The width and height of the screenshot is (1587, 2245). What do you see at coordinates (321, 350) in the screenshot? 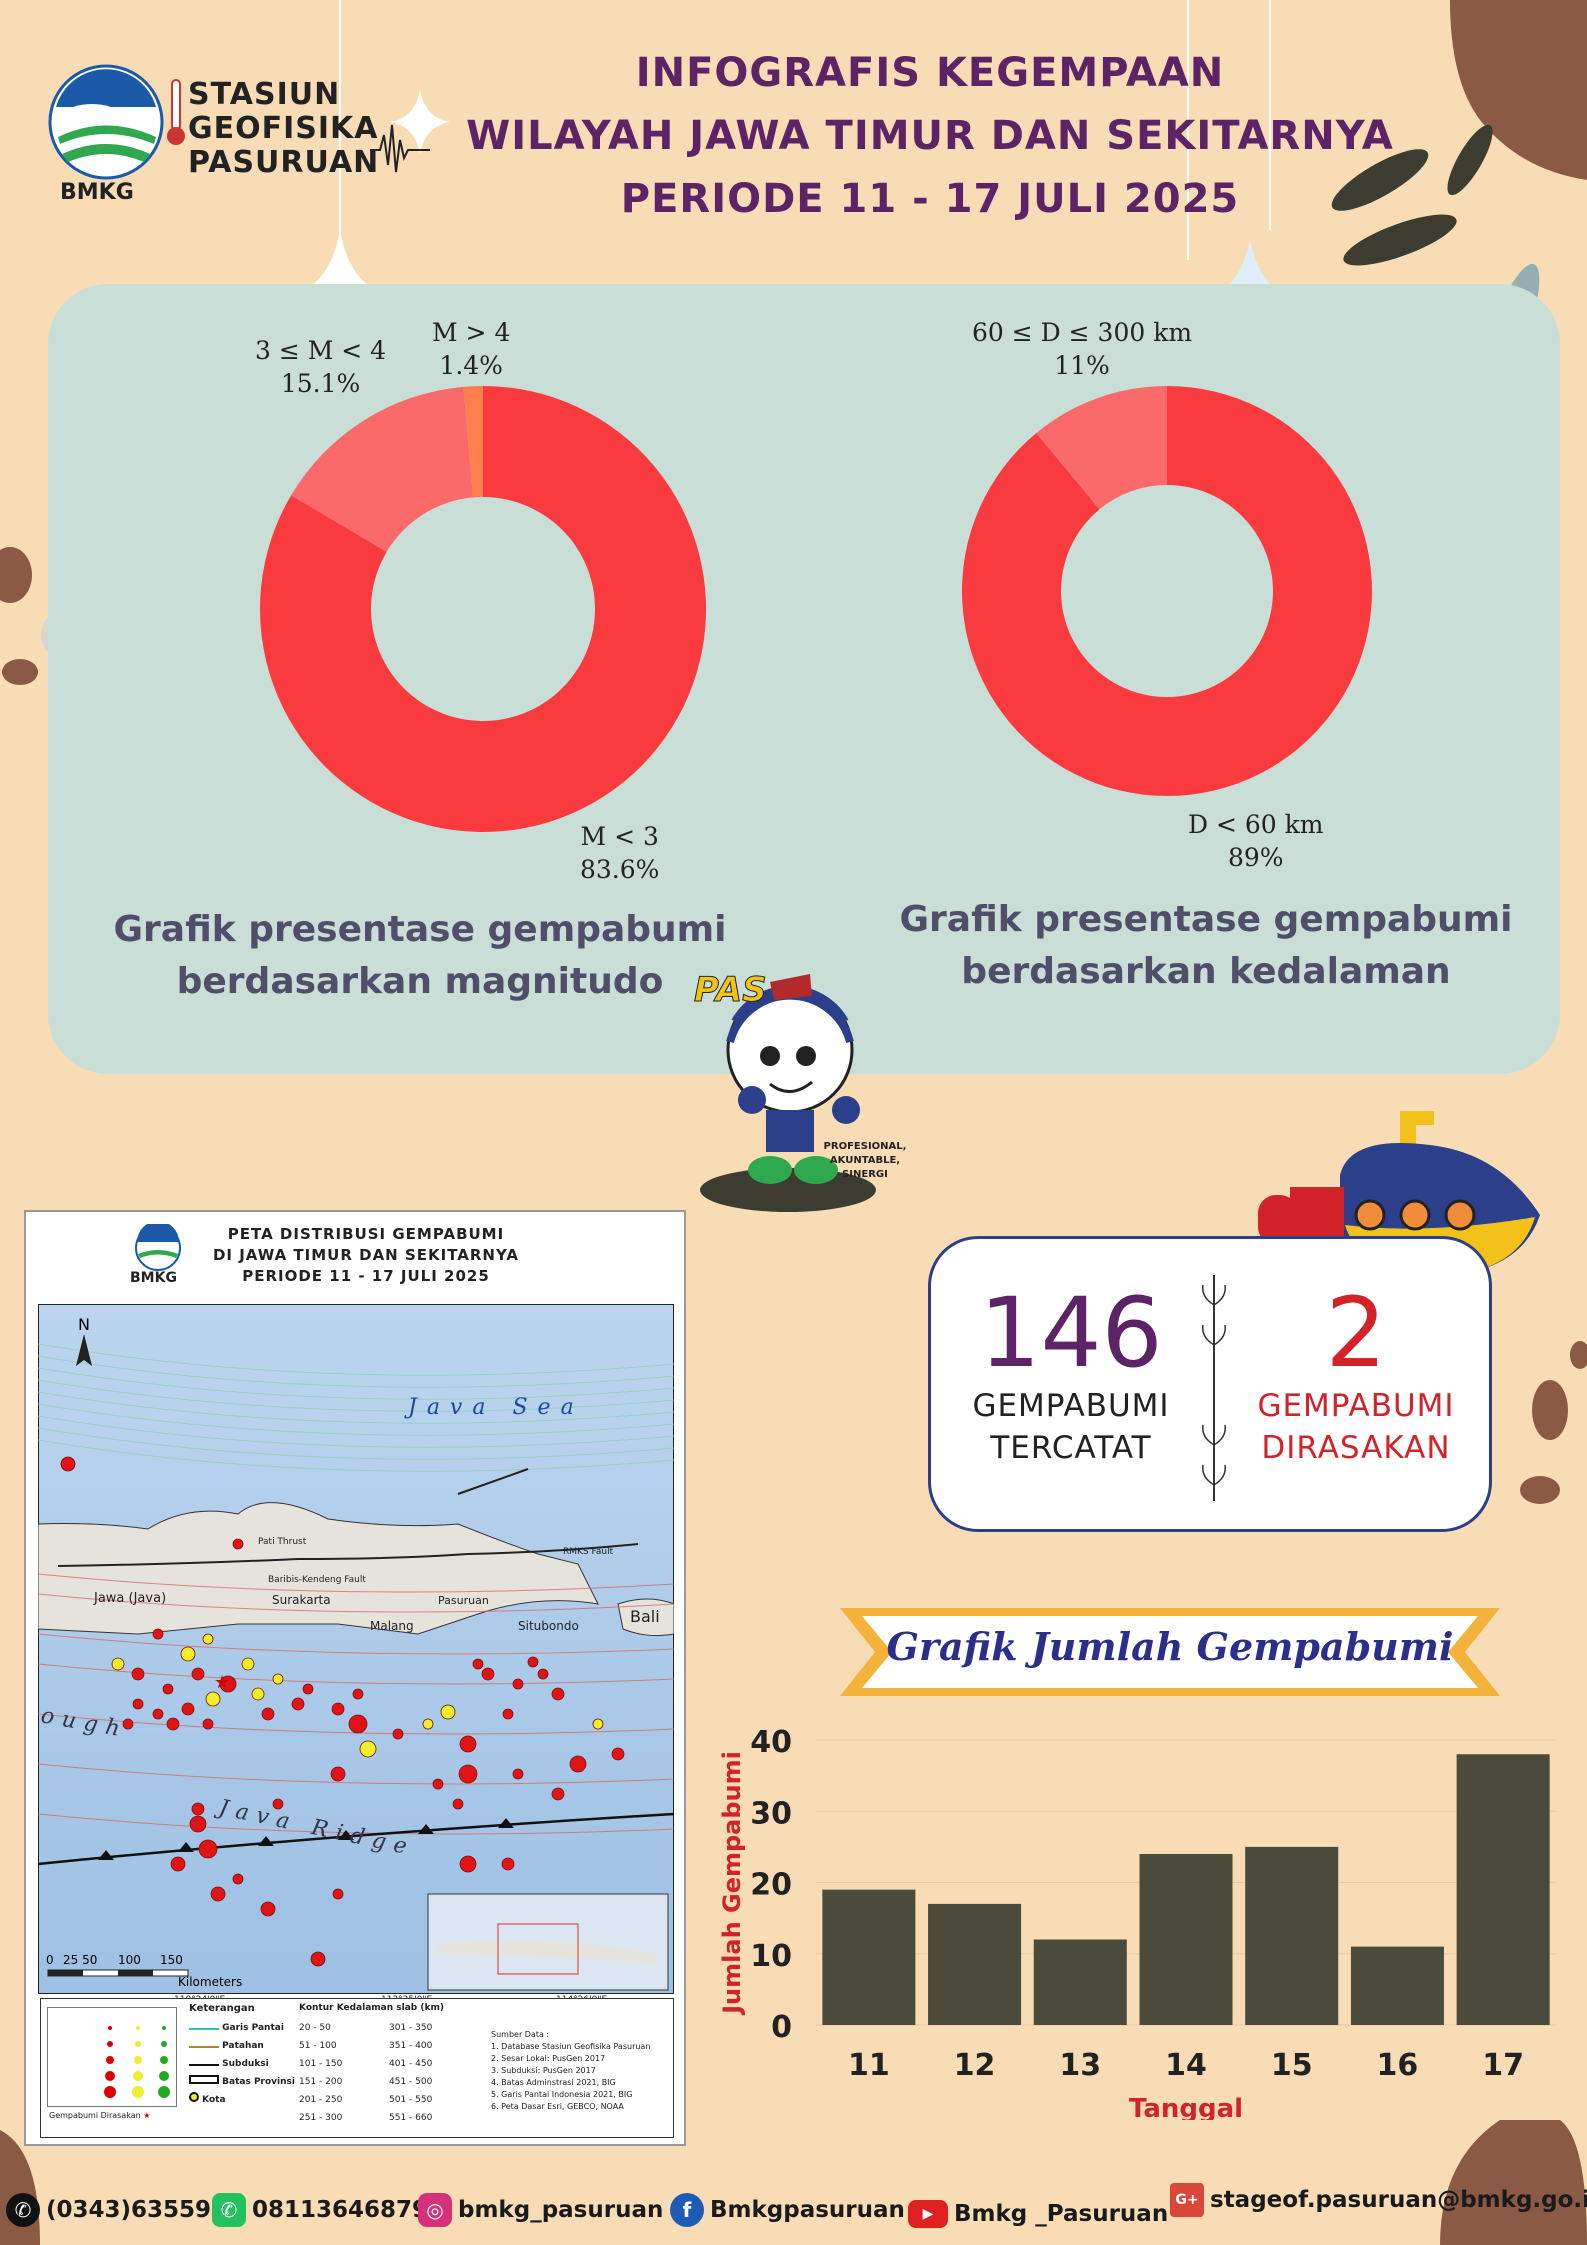
I see `pie1-category: 3 ≤ M < 4` at bounding box center [321, 350].